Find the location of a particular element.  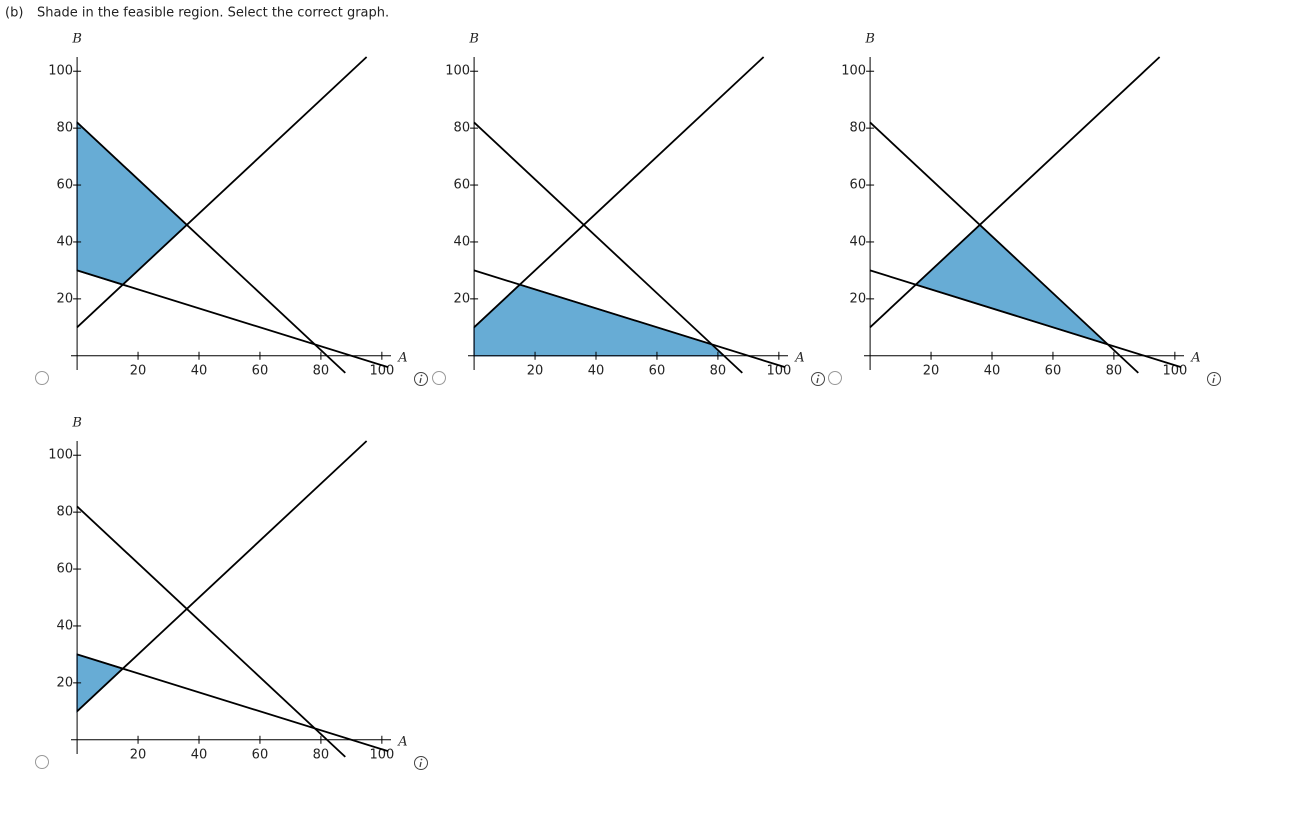

question-label: (b) is located at coordinates (14, 13).